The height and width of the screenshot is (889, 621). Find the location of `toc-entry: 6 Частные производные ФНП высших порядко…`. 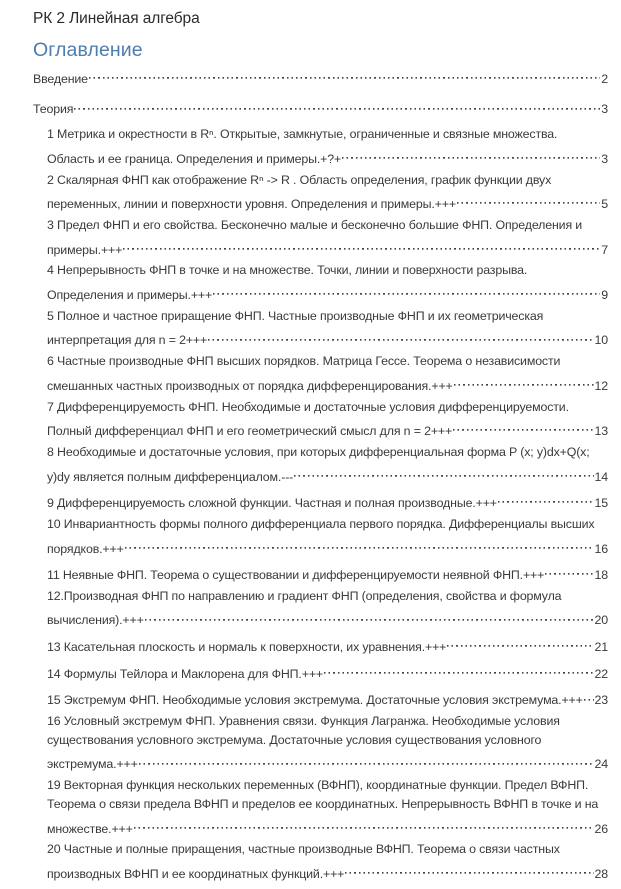

toc-entry: 6 Частные производные ФНП высших порядко… is located at coordinates (320, 373).